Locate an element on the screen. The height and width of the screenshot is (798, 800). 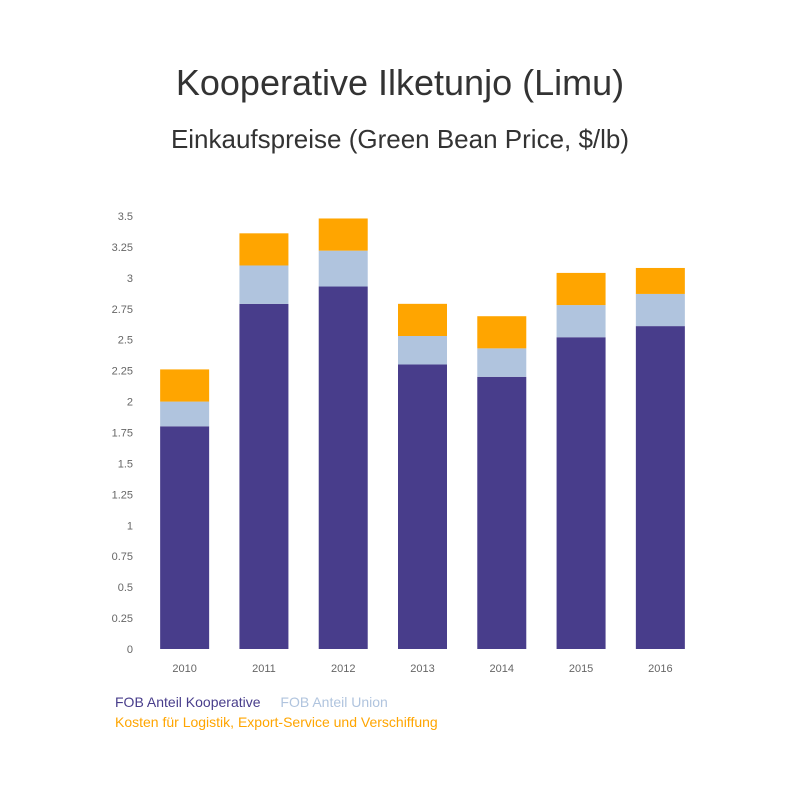
y-tick-label: 2.75 is located at coordinates (122, 310).